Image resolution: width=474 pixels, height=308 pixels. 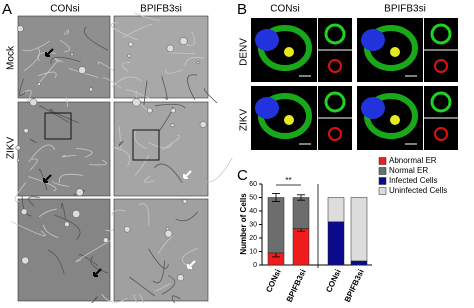 What do you see at coordinates (243, 224) in the screenshot?
I see `y-axis-label: Number of Cells` at bounding box center [243, 224].